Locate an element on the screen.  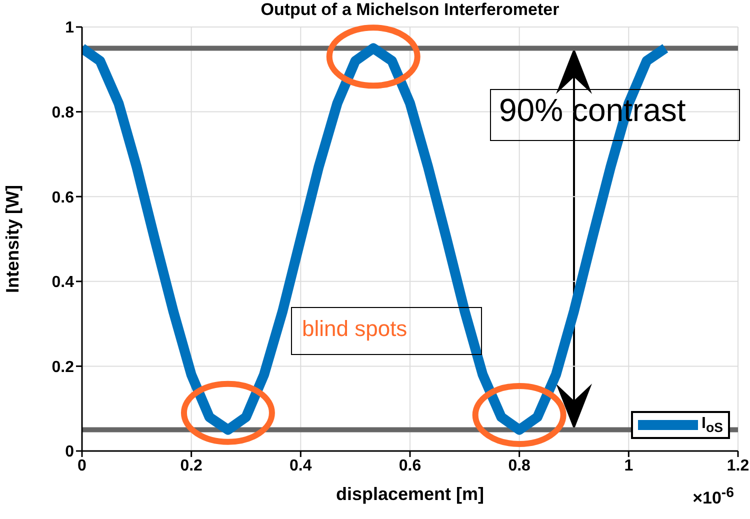
x-tick-label: 0 is located at coordinates (82, 465).